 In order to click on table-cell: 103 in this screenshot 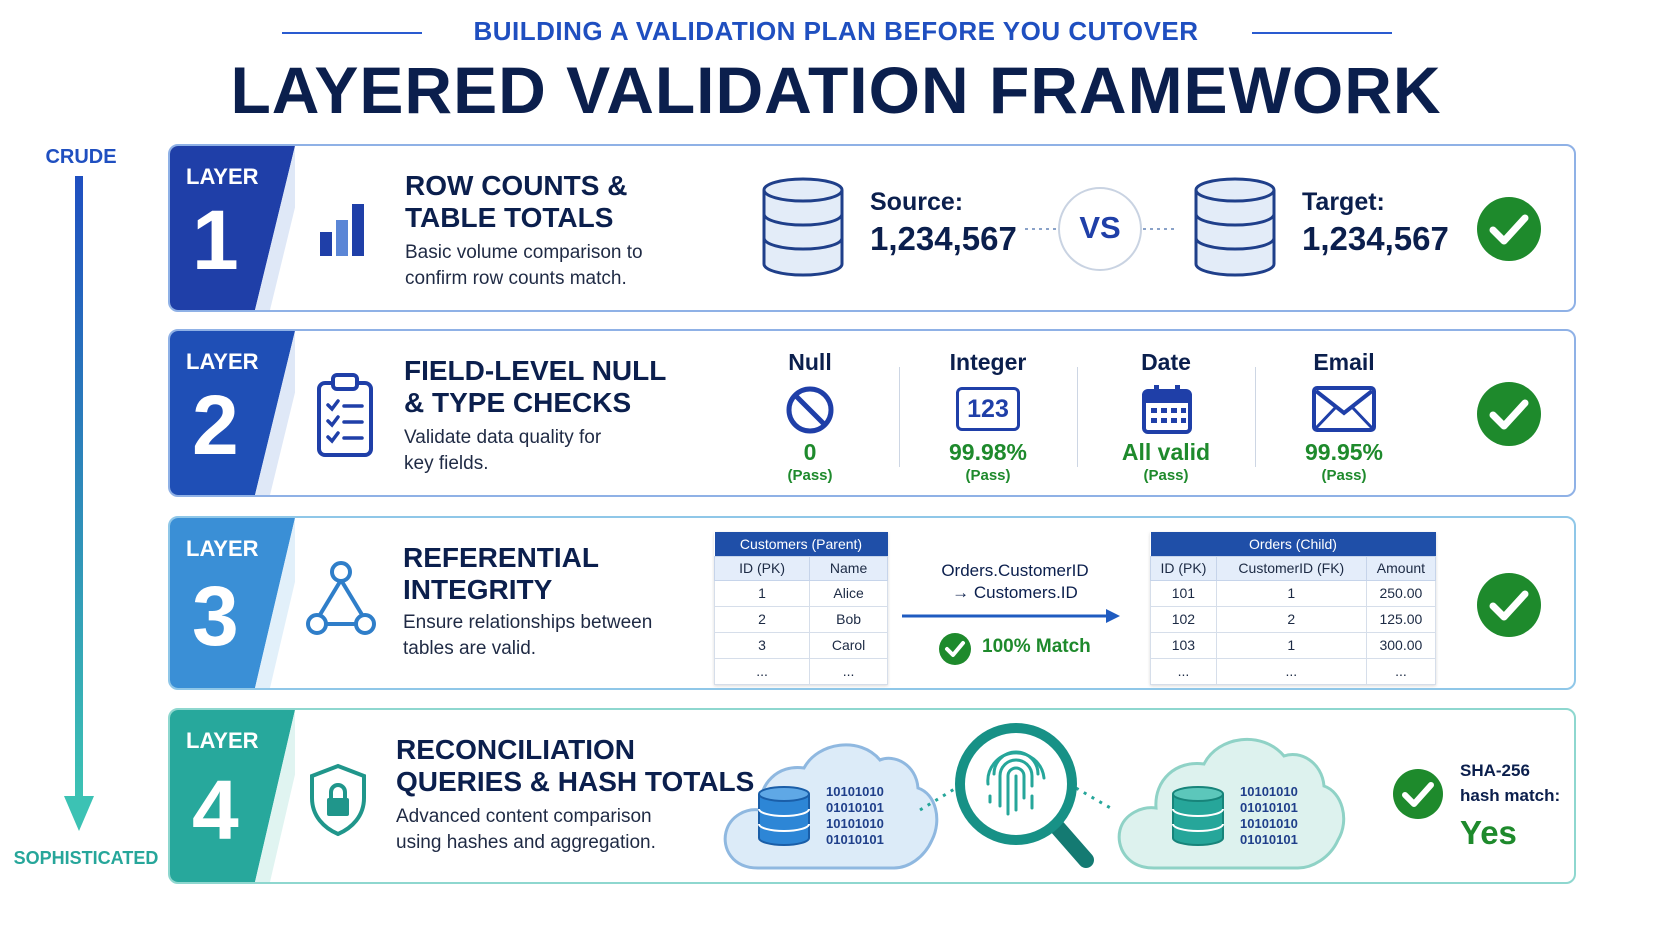, I will do `click(1183, 645)`.